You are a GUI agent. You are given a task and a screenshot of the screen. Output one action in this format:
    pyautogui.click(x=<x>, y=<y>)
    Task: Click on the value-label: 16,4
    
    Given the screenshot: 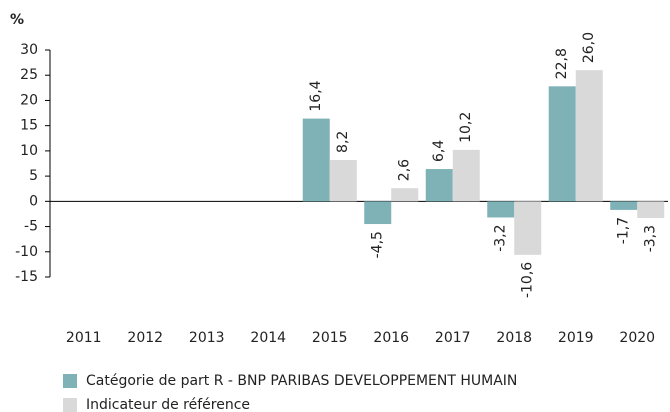 What is the action you would take?
    pyautogui.click(x=316, y=95)
    